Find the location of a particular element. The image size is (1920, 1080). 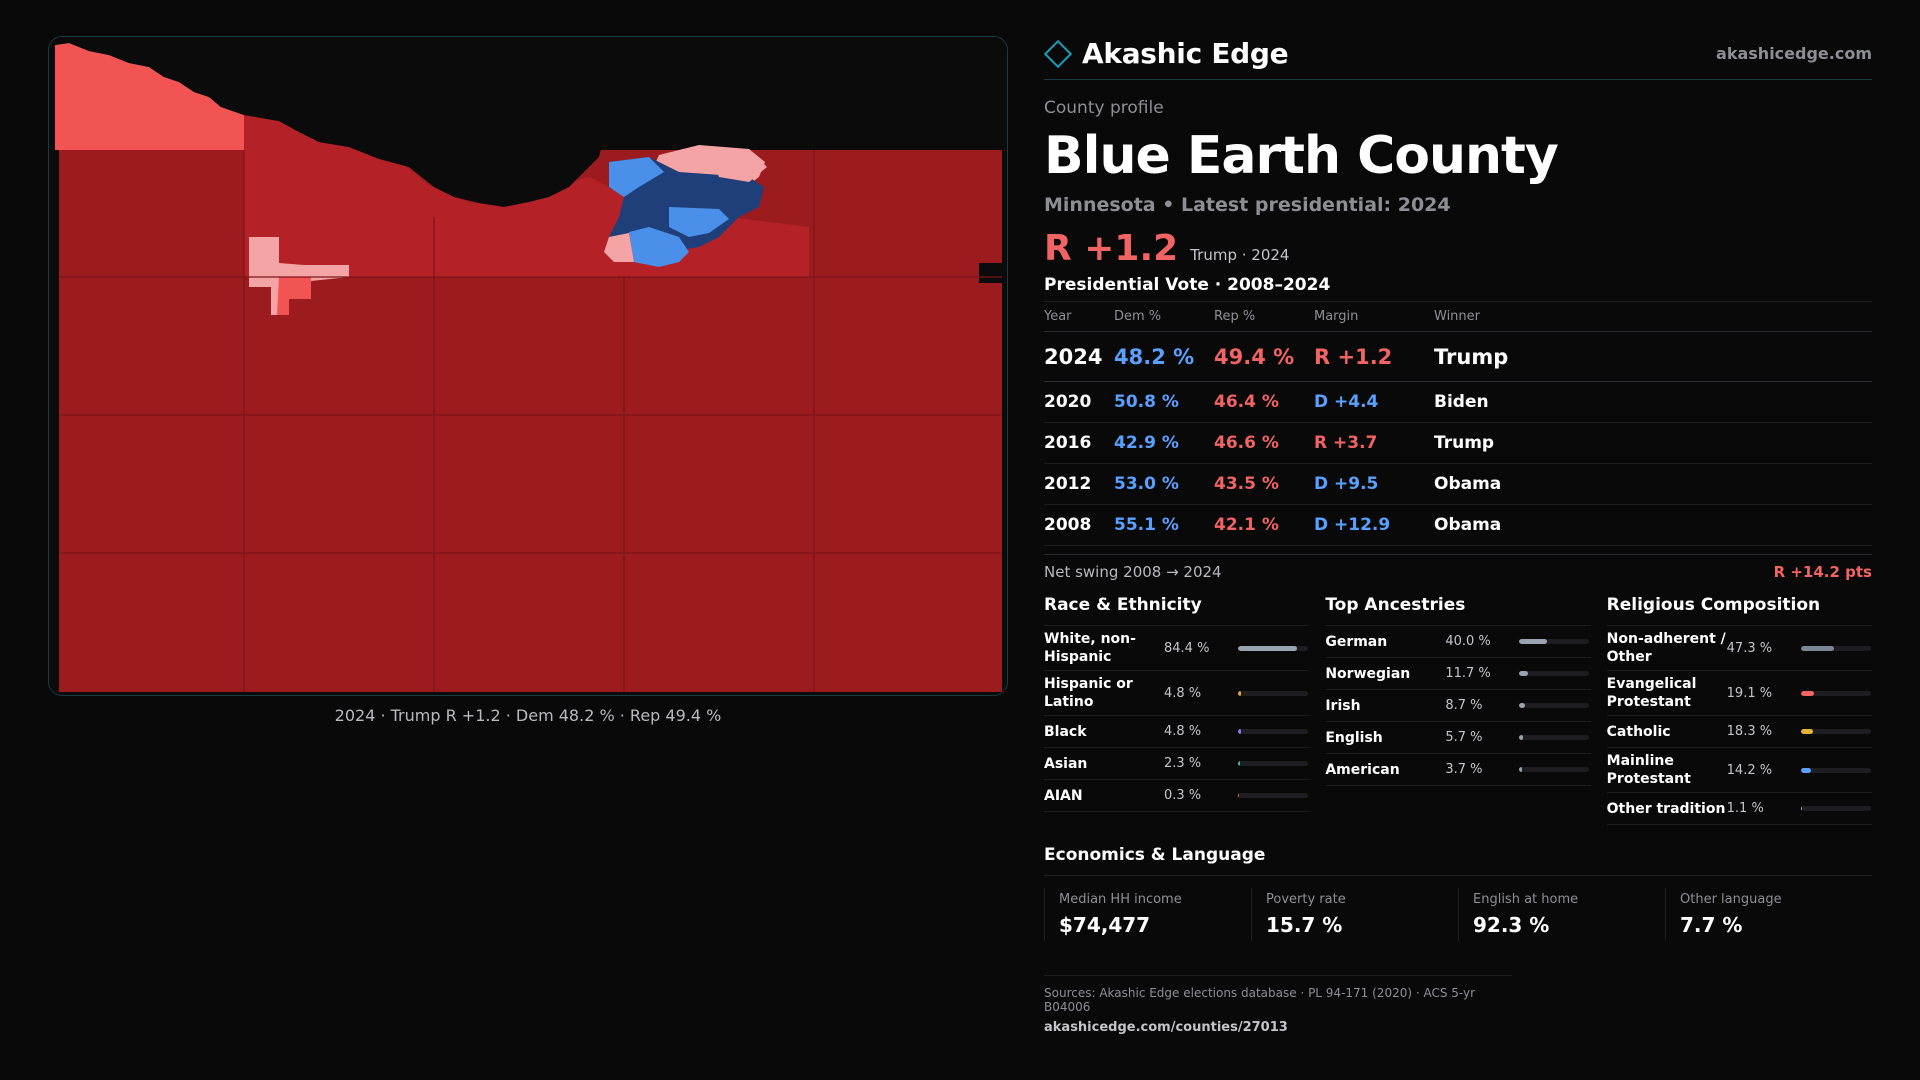

cell-rep-pct: 46.4 % is located at coordinates (1264, 402).